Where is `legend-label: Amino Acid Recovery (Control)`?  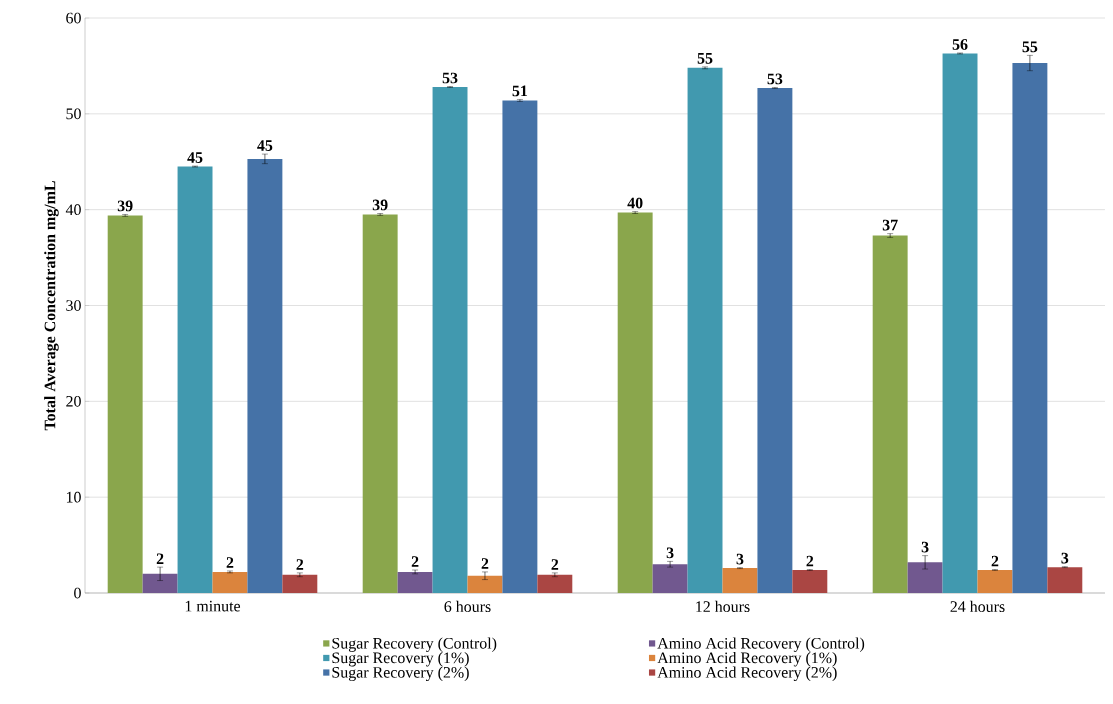
legend-label: Amino Acid Recovery (Control) is located at coordinates (761, 644).